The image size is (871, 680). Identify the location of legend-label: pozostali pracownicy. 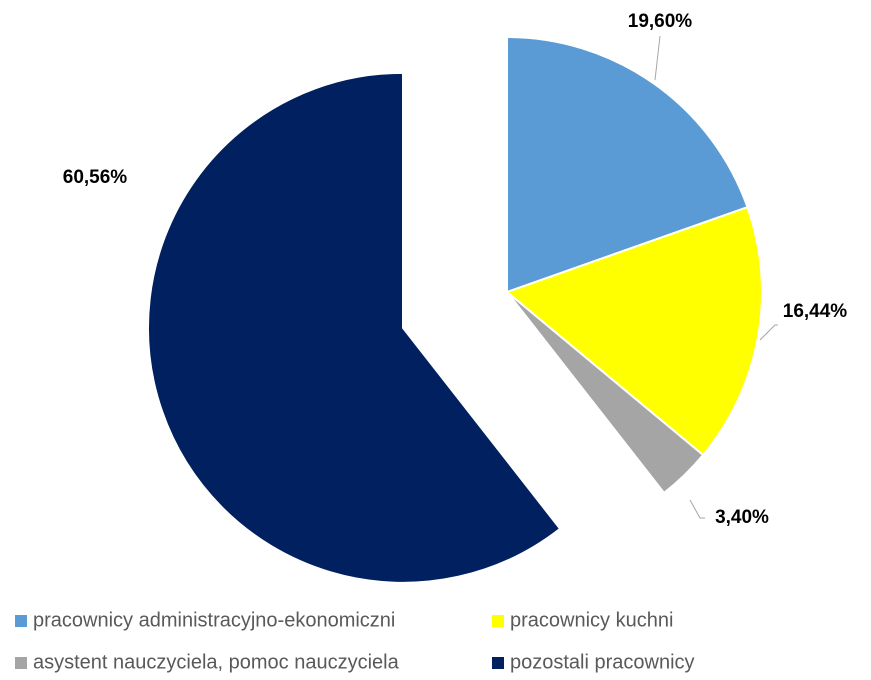
(602, 662).